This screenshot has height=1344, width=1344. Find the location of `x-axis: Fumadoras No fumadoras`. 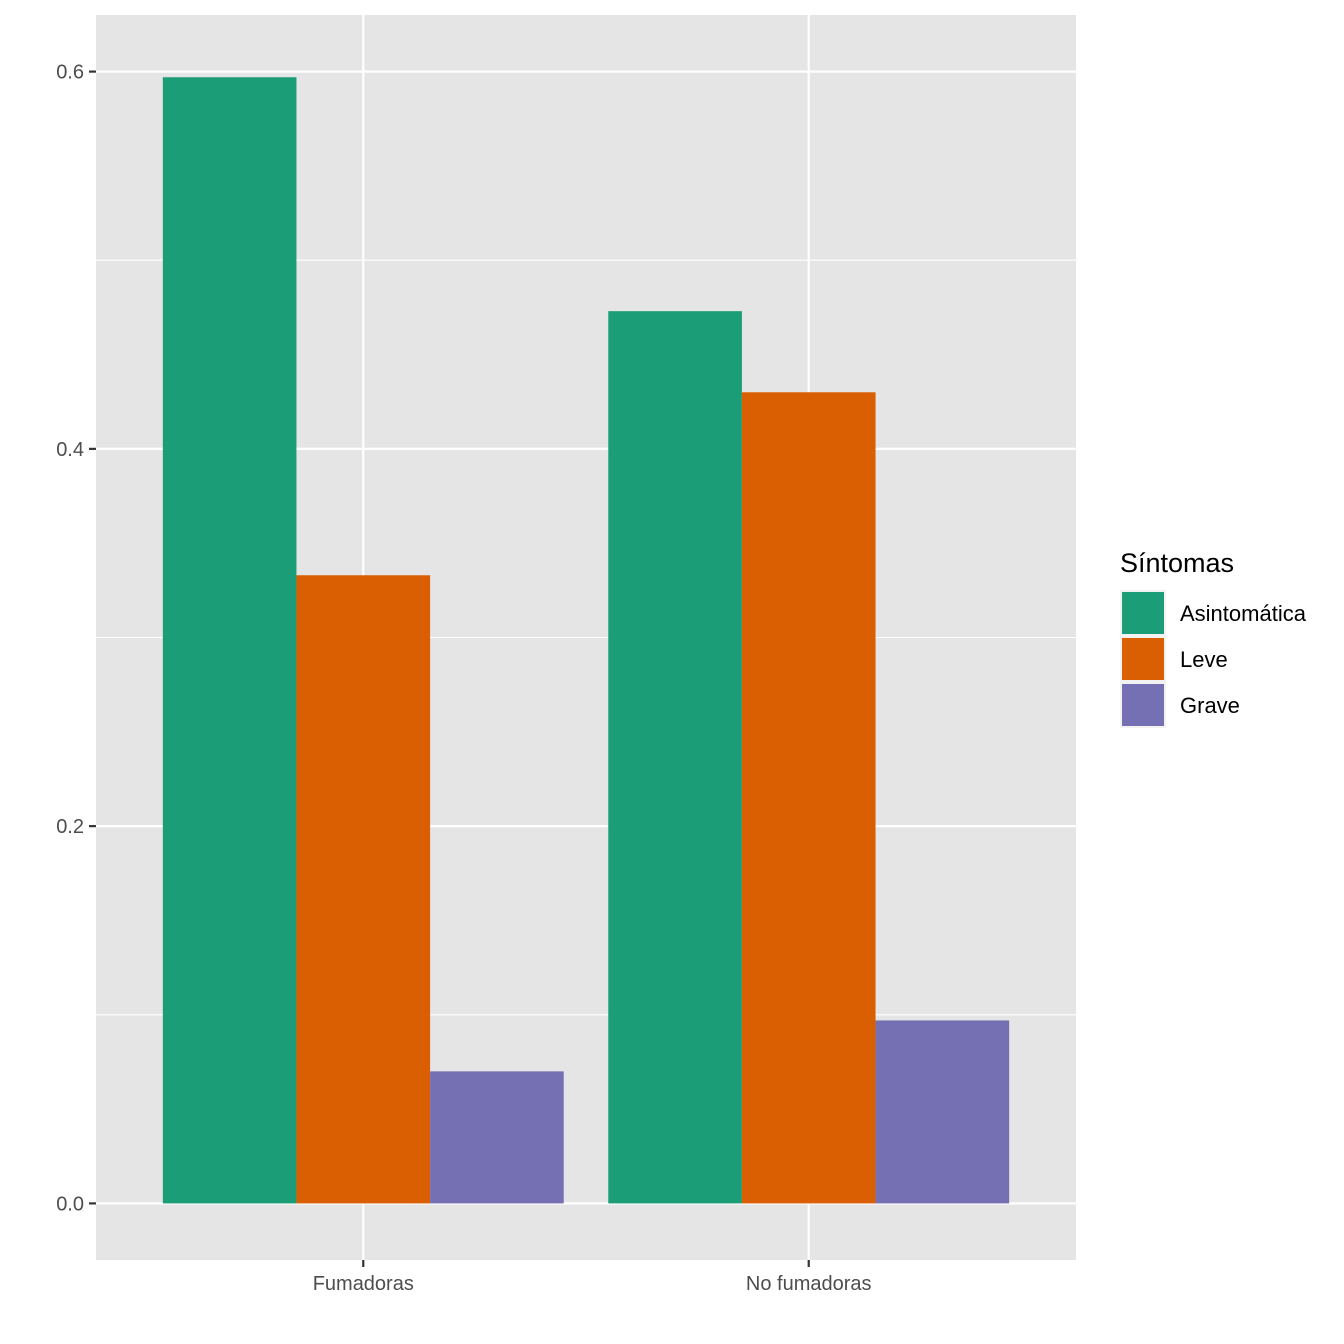

x-axis: Fumadoras No fumadoras is located at coordinates (592, 1277).